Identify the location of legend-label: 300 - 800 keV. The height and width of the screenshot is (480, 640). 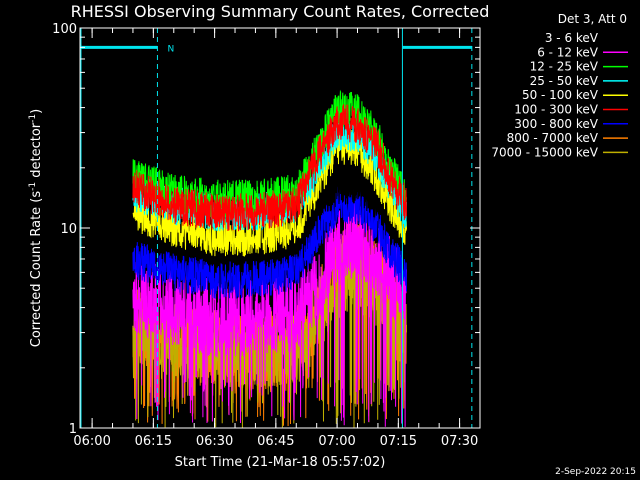
(556, 124).